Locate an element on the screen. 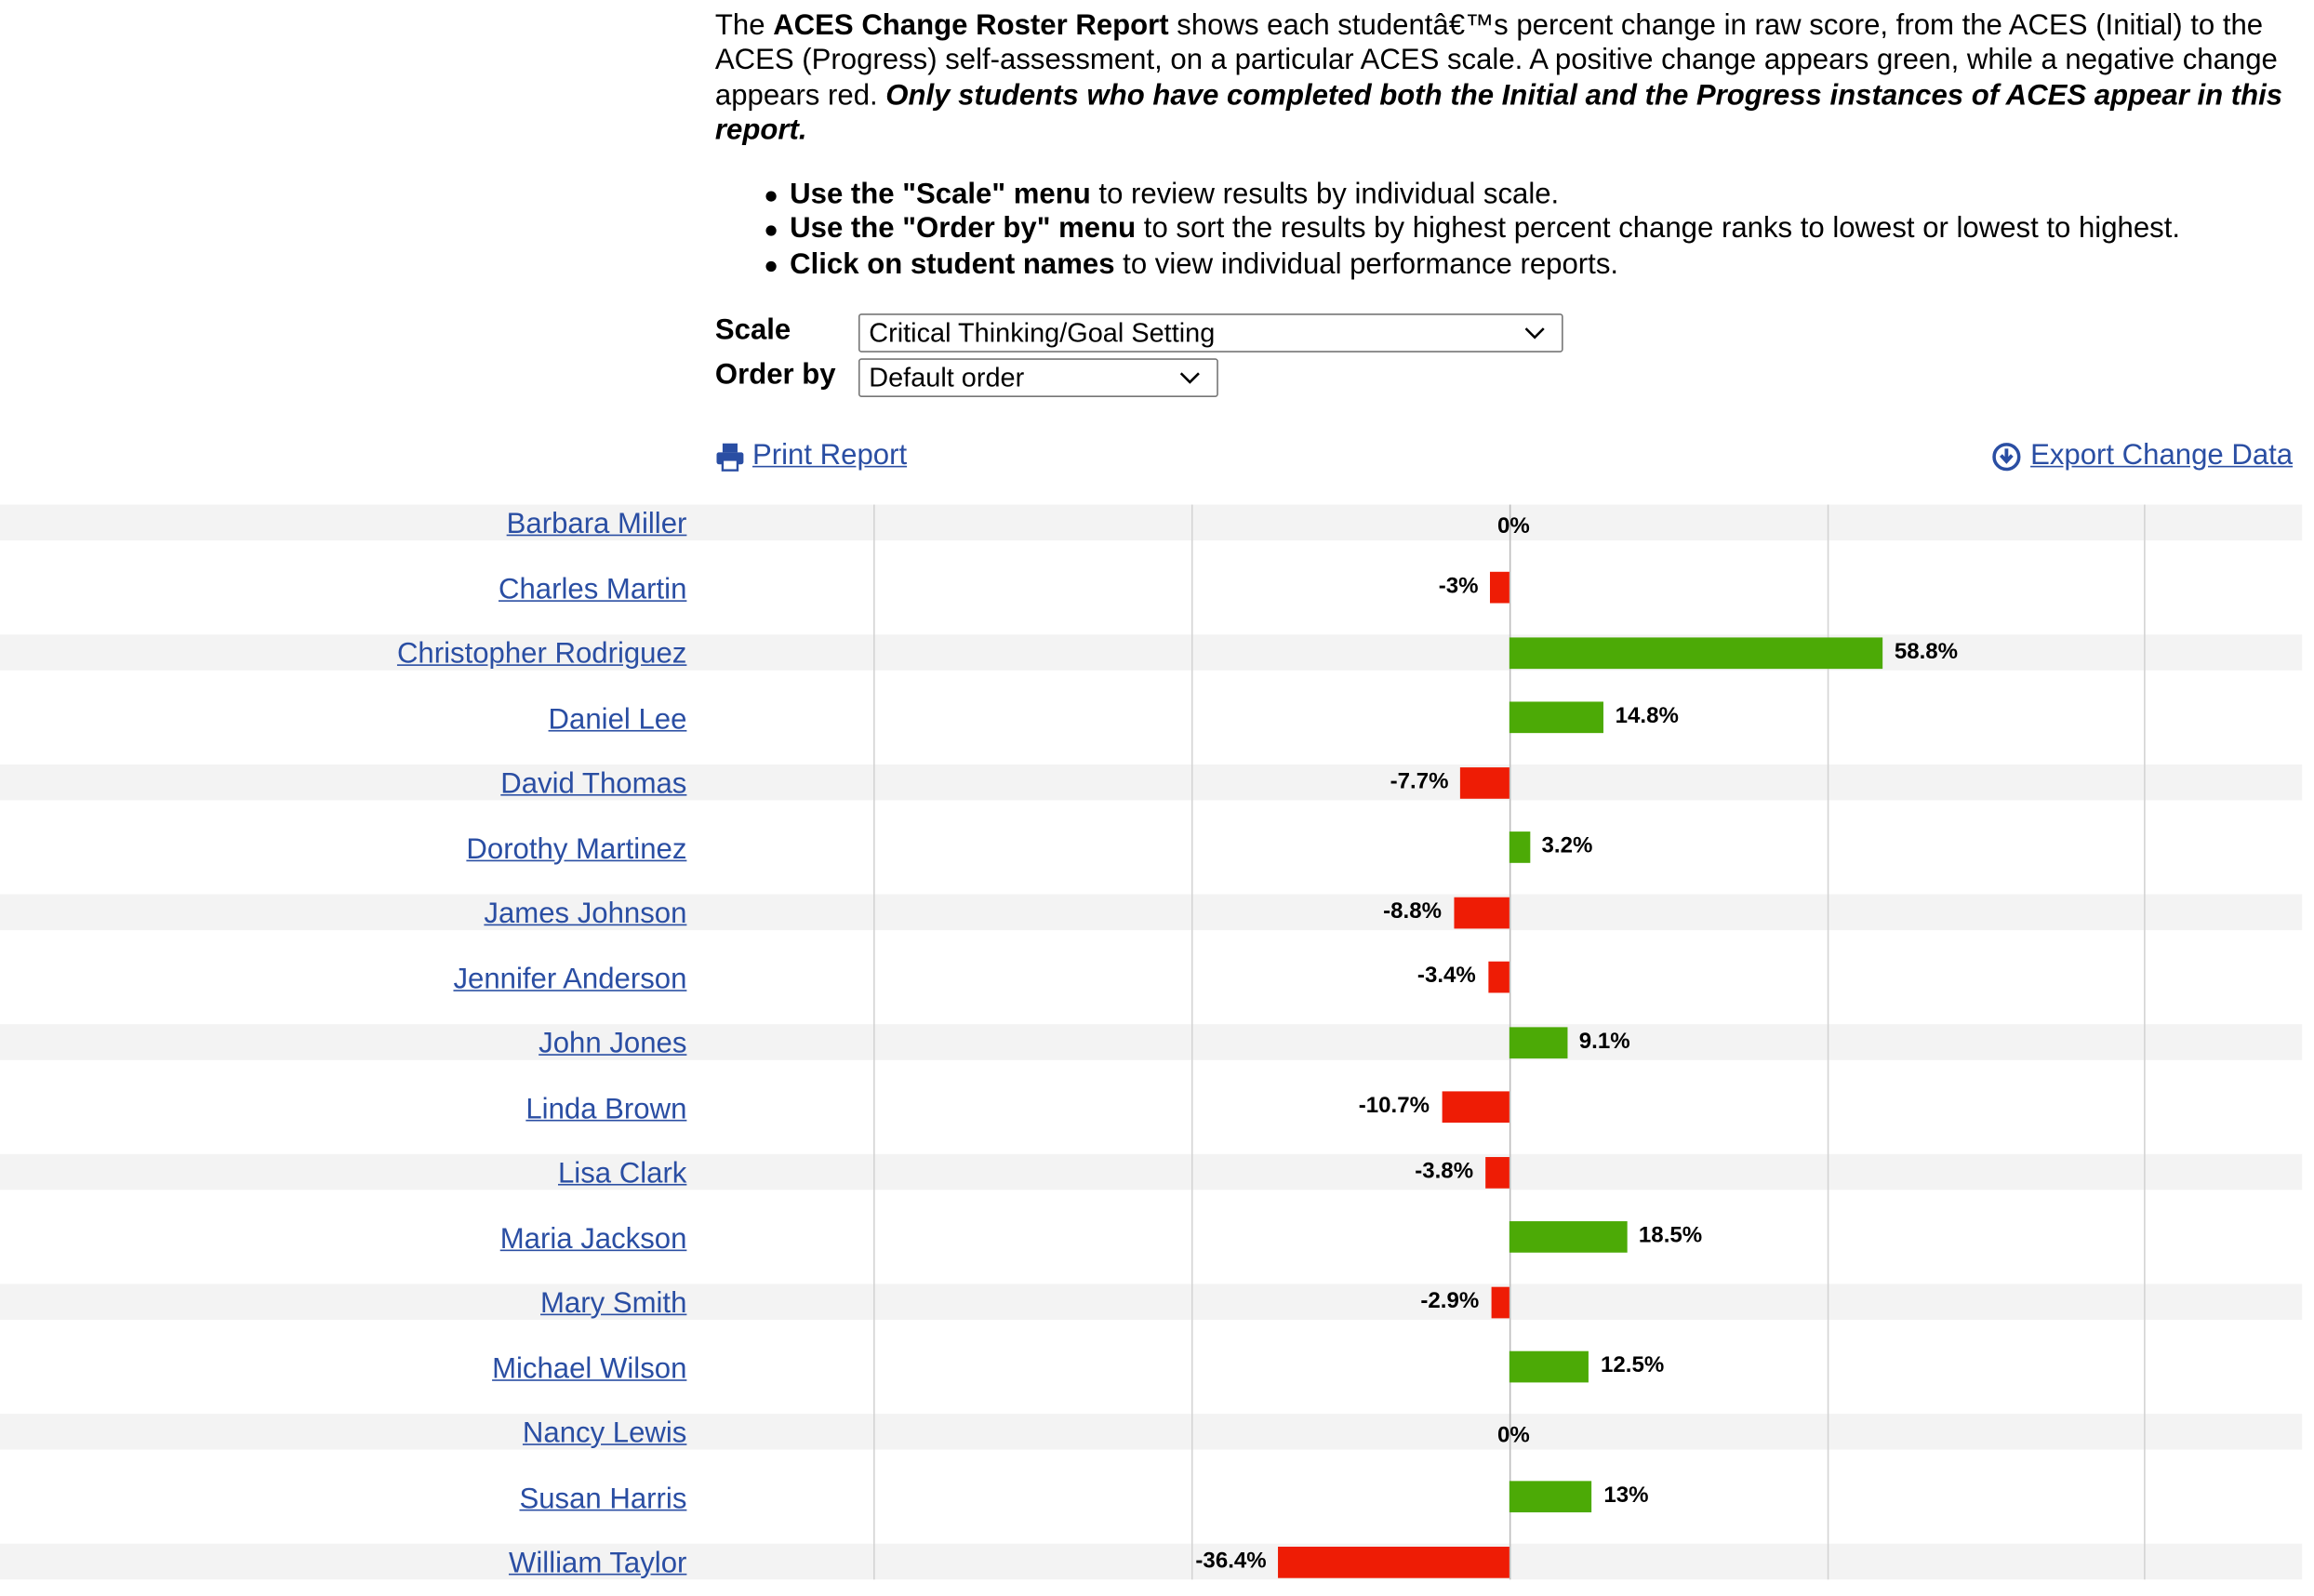 This screenshot has height=1596, width=2314. change-value-label: -36.4% is located at coordinates (1231, 1561).